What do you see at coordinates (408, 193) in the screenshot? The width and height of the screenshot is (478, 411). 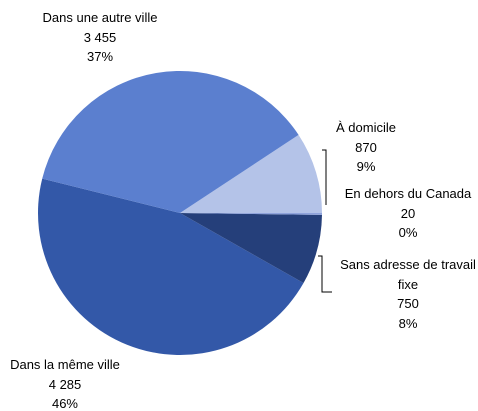 I see `category-label: En dehors du Canada` at bounding box center [408, 193].